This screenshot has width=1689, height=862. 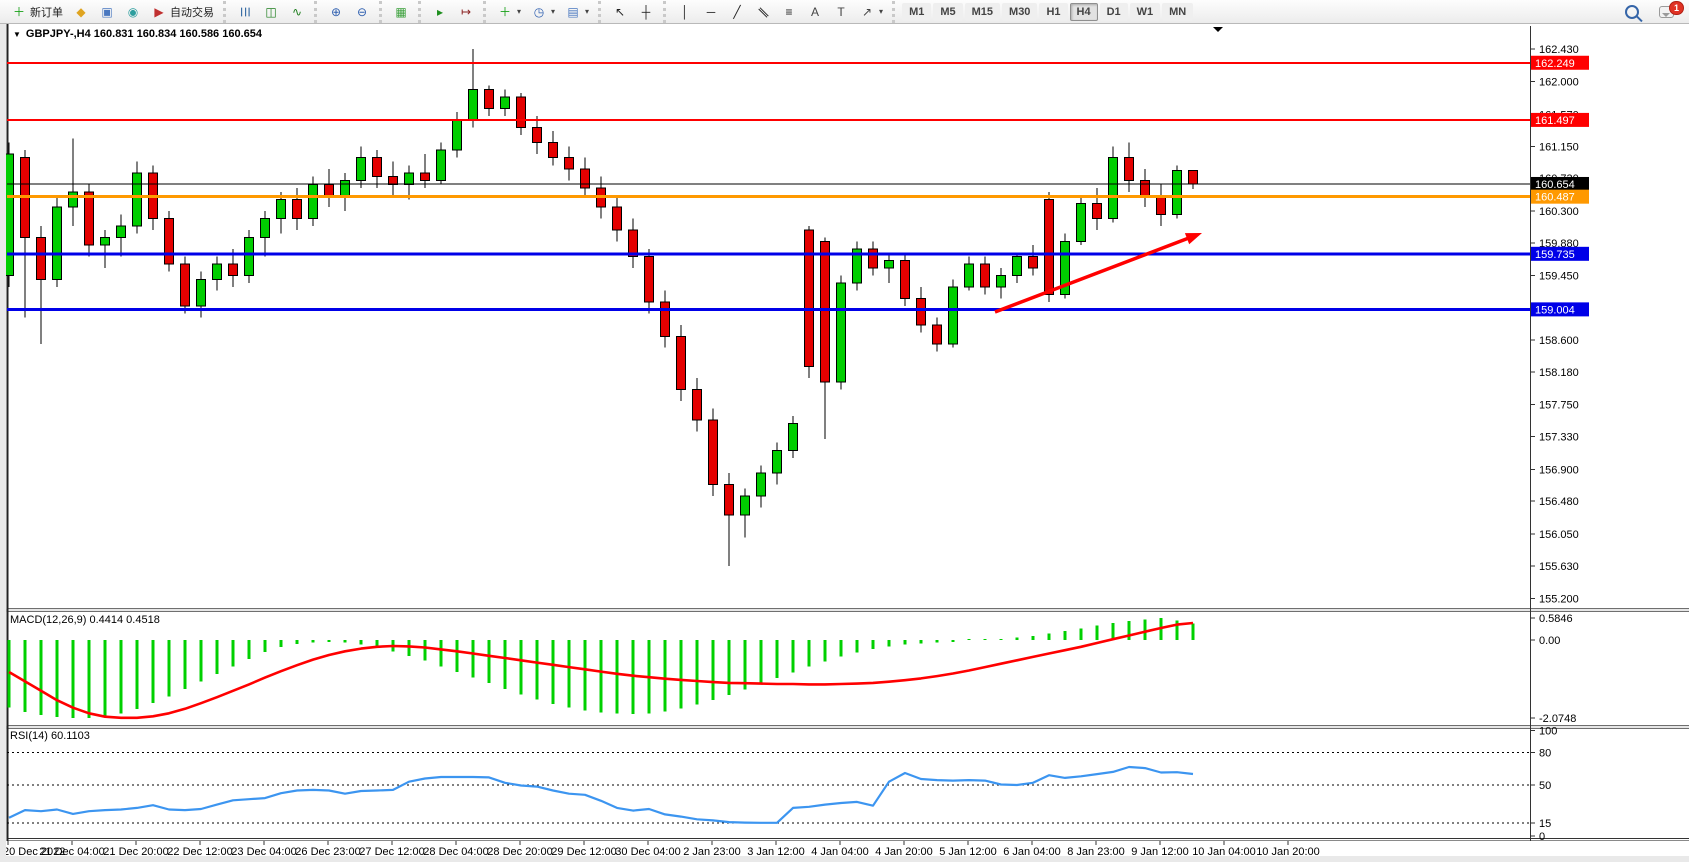 I want to click on auto-scroll-icon: ▸, so click(x=440, y=11).